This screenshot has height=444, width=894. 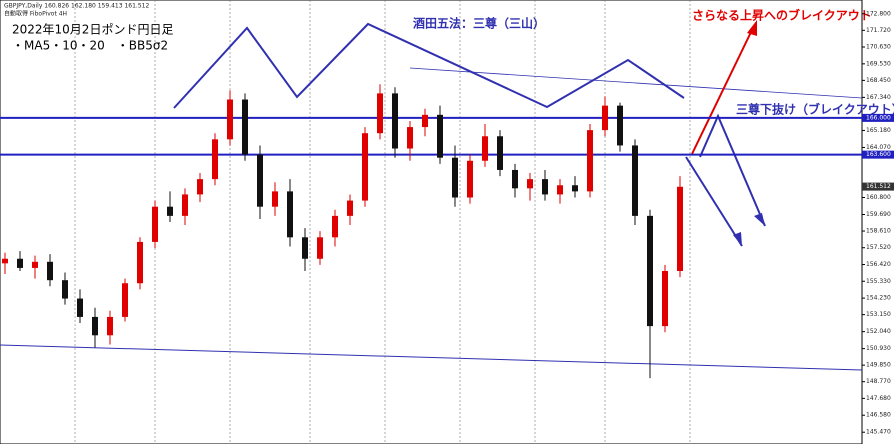 I want to click on y-tick-label: 147.680, so click(x=878, y=398).